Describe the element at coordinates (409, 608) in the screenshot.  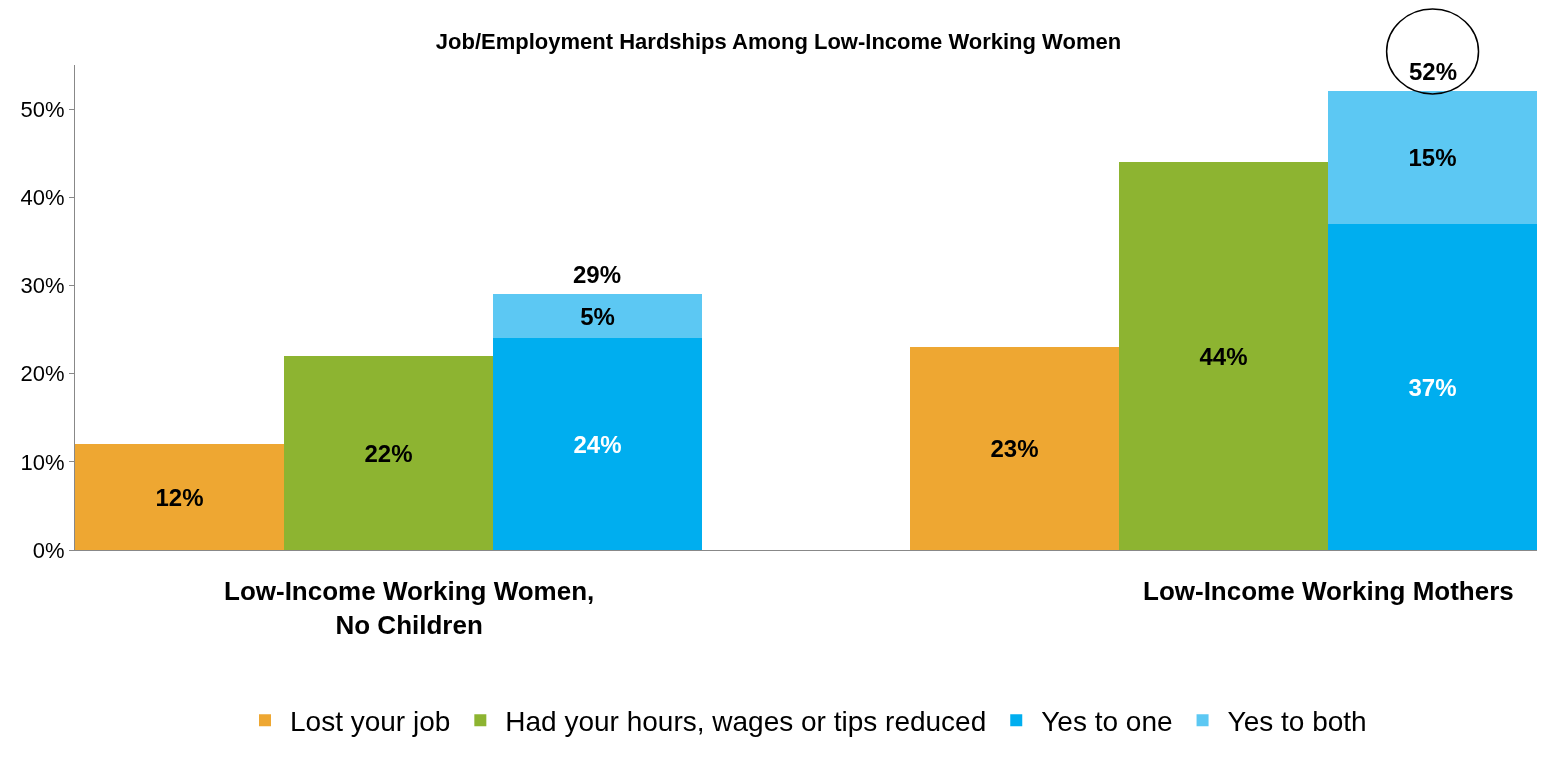
I see `text: Low-Income Working Women, No Children` at that location.